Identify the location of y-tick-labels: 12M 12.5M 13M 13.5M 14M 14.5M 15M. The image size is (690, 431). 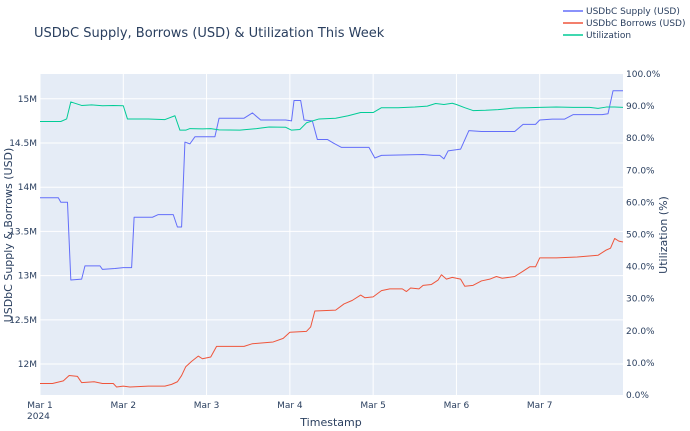
(23, 232).